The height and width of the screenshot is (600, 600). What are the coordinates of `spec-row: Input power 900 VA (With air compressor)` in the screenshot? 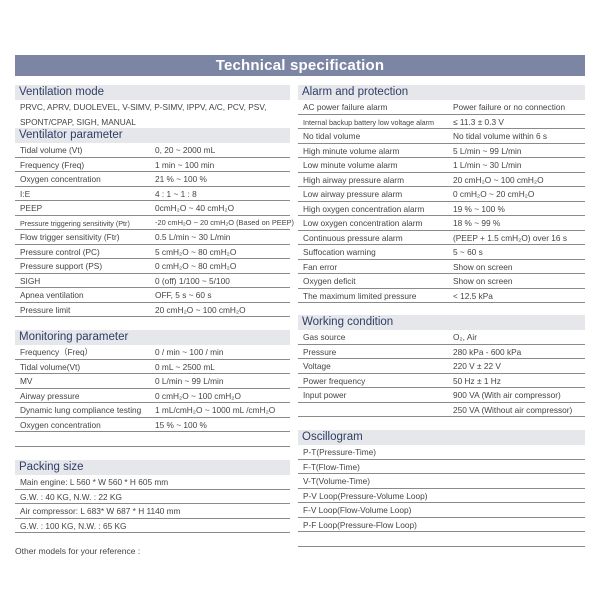 It's located at (441, 395).